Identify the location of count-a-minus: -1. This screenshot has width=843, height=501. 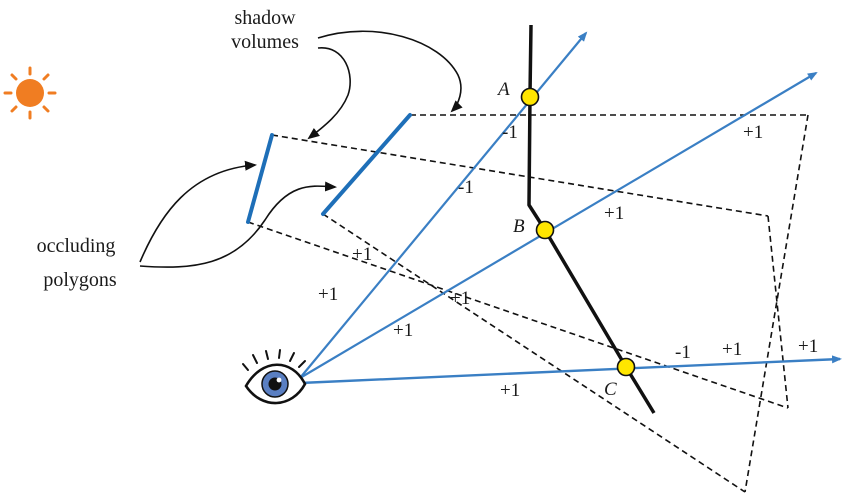
(510, 132).